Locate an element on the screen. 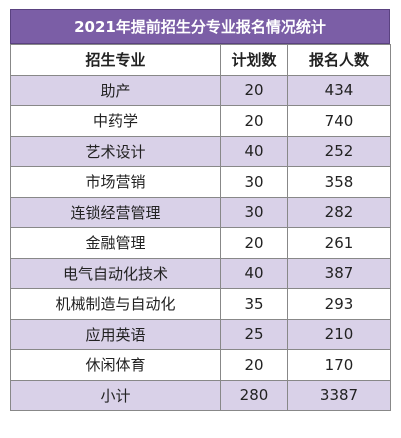 The height and width of the screenshot is (438, 401). table-row: 金融管理 20 261 is located at coordinates (200, 243).